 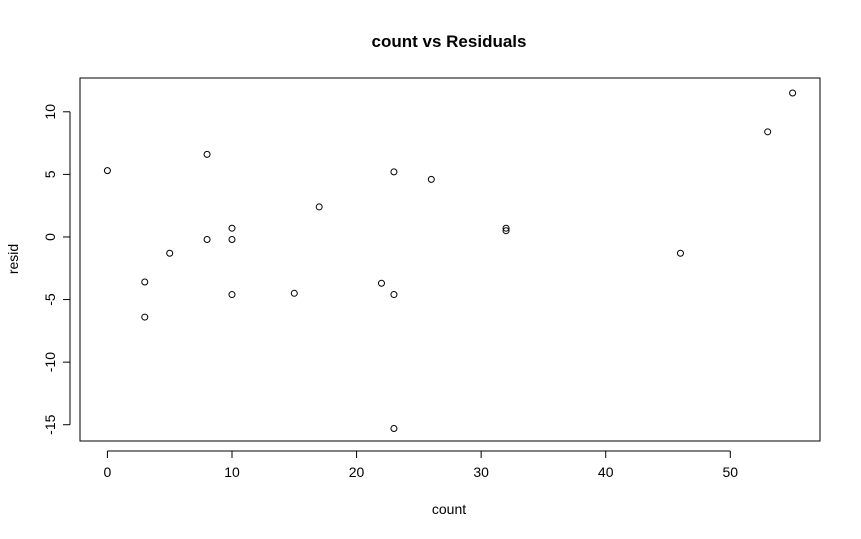 What do you see at coordinates (50, 237) in the screenshot?
I see `y-tick-label: 0` at bounding box center [50, 237].